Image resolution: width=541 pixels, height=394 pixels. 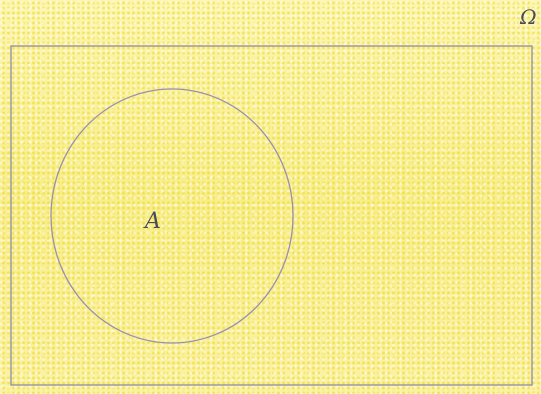 I want to click on universal-set-label: Ω, so click(x=528, y=17).